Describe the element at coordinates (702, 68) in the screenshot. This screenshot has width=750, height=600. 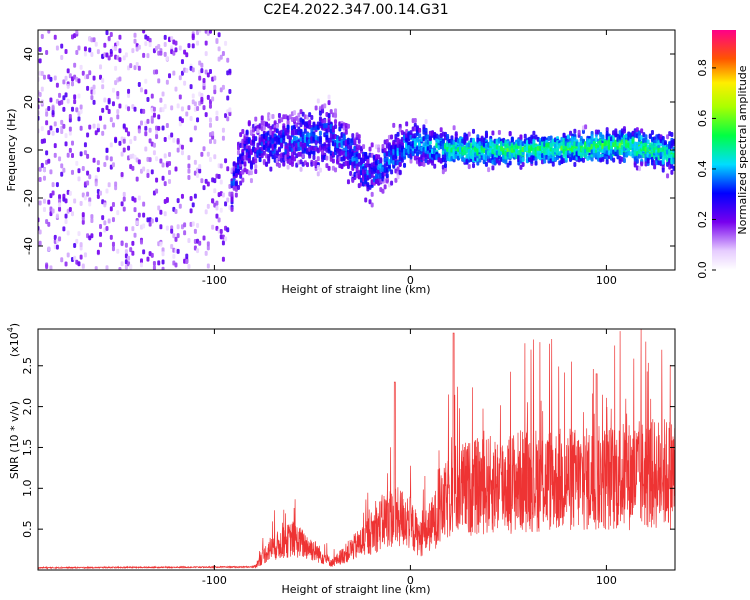
I see `colorbar-tick-label: 0.8` at that location.